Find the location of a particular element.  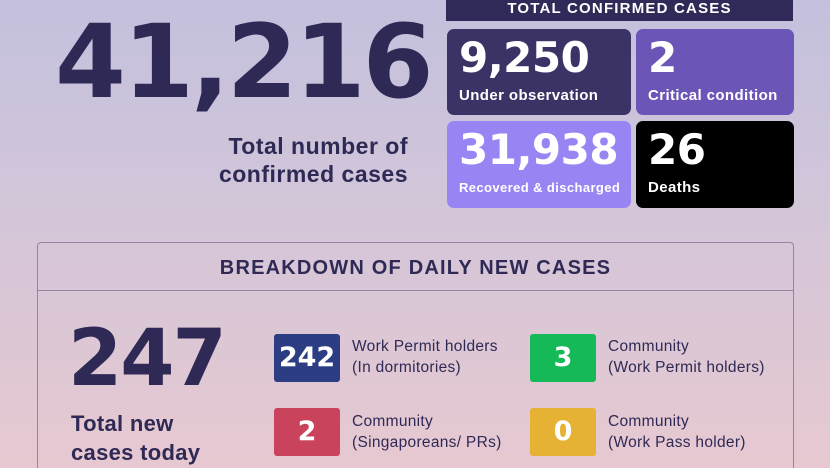

category-label-community-work-permit: Community (Work Permit holders) is located at coordinates (686, 357).